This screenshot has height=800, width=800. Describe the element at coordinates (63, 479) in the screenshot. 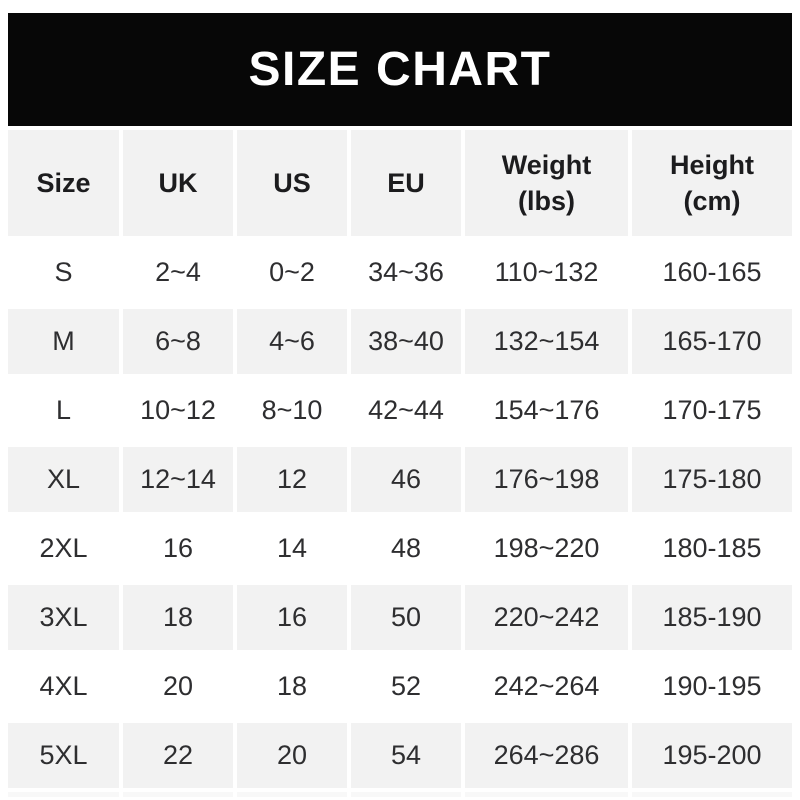

I see `cell-size: XL` at that location.